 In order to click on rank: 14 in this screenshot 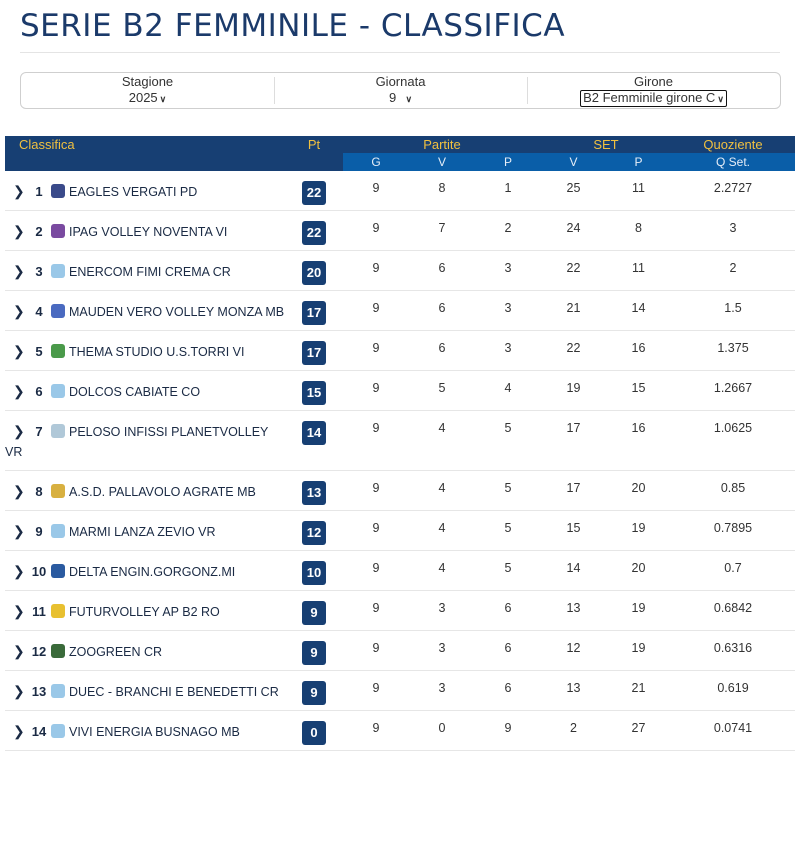, I will do `click(39, 731)`.